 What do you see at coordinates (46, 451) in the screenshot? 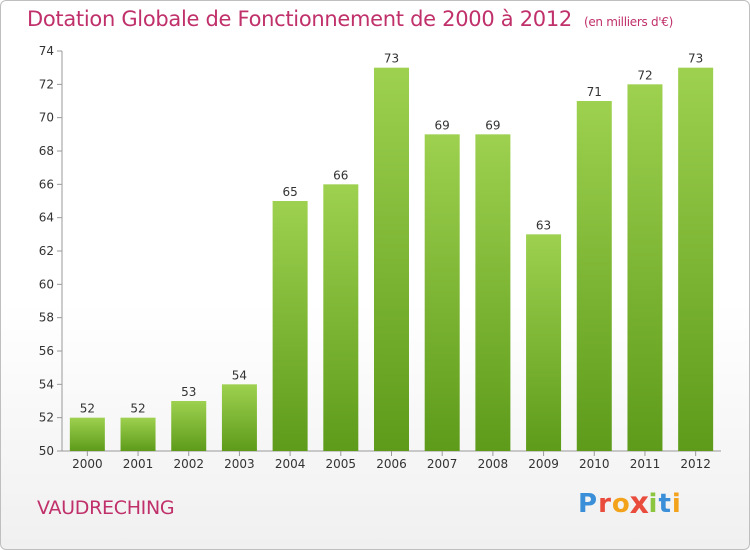
I see `y-tick-label: 50` at bounding box center [46, 451].